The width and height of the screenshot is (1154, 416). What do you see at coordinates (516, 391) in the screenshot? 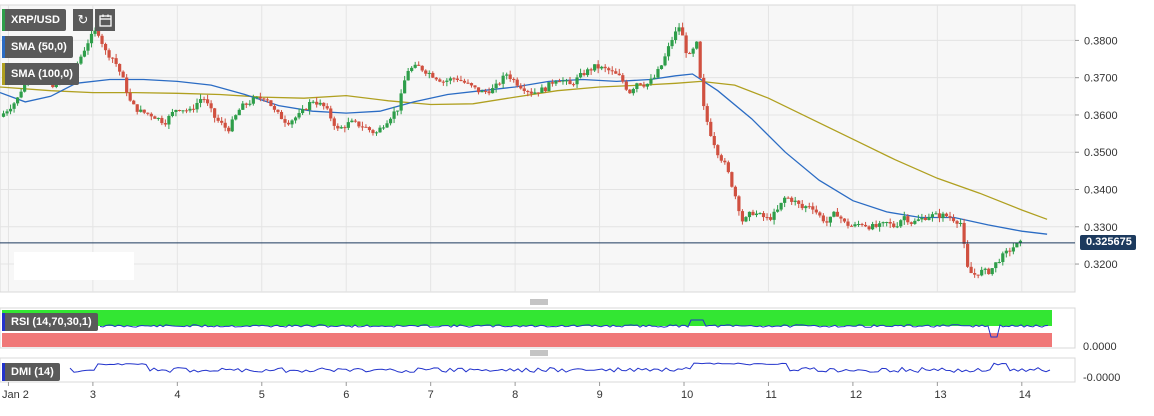
I see `time-axis: Jan 2 3 4 5 6 7 8 9 10 11 12 13 14` at bounding box center [516, 391].